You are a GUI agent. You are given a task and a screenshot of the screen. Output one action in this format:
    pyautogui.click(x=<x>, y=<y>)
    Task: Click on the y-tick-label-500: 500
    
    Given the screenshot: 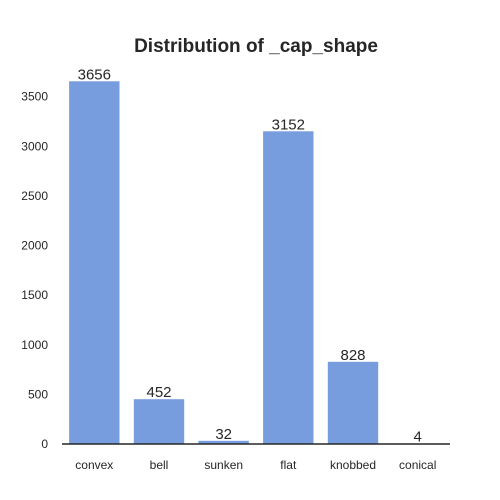 What is the action you would take?
    pyautogui.click(x=38, y=394)
    